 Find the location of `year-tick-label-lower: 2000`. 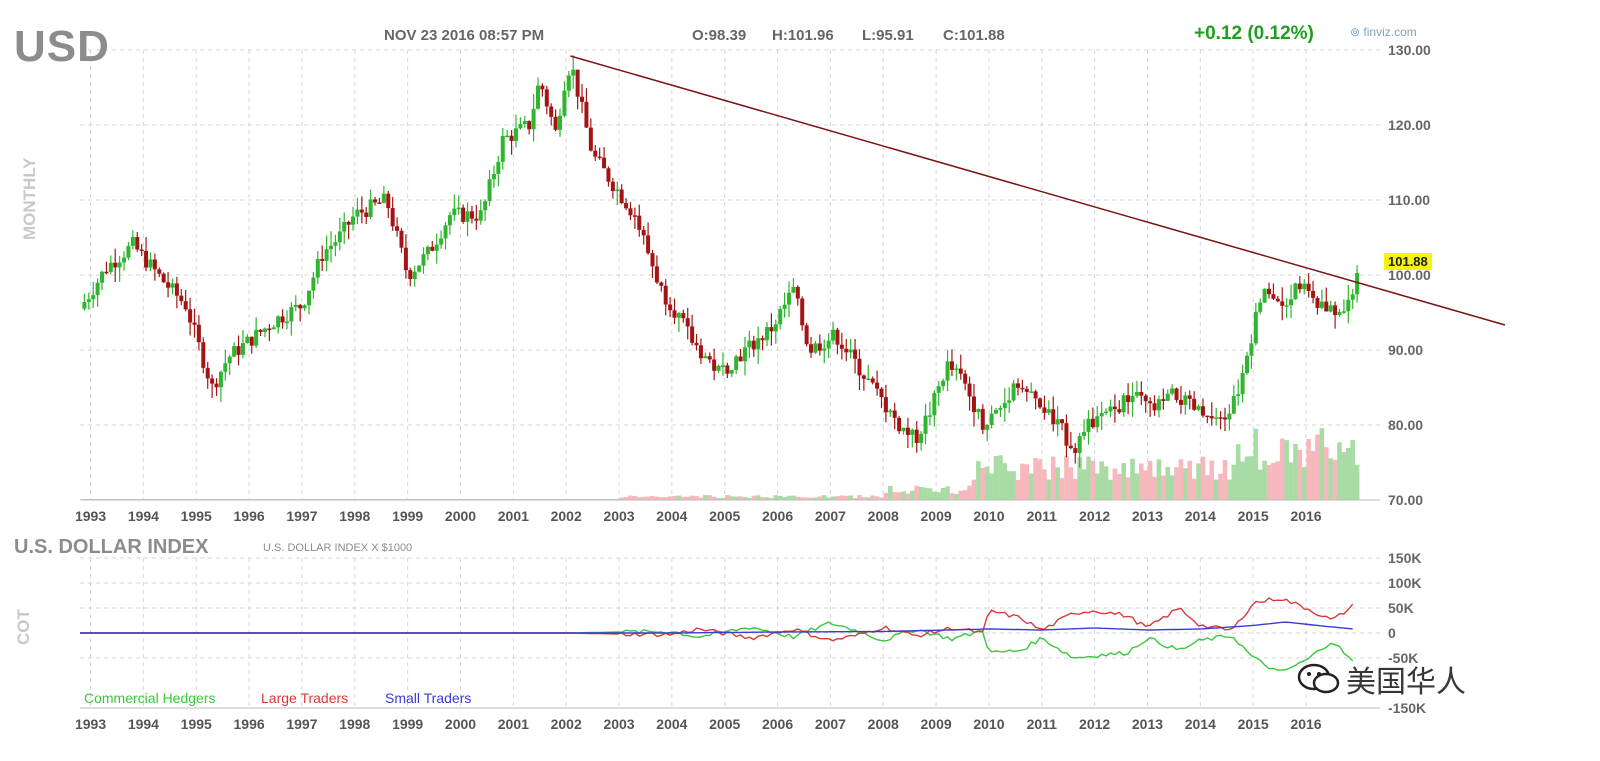

year-tick-label-lower: 2000 is located at coordinates (460, 724).